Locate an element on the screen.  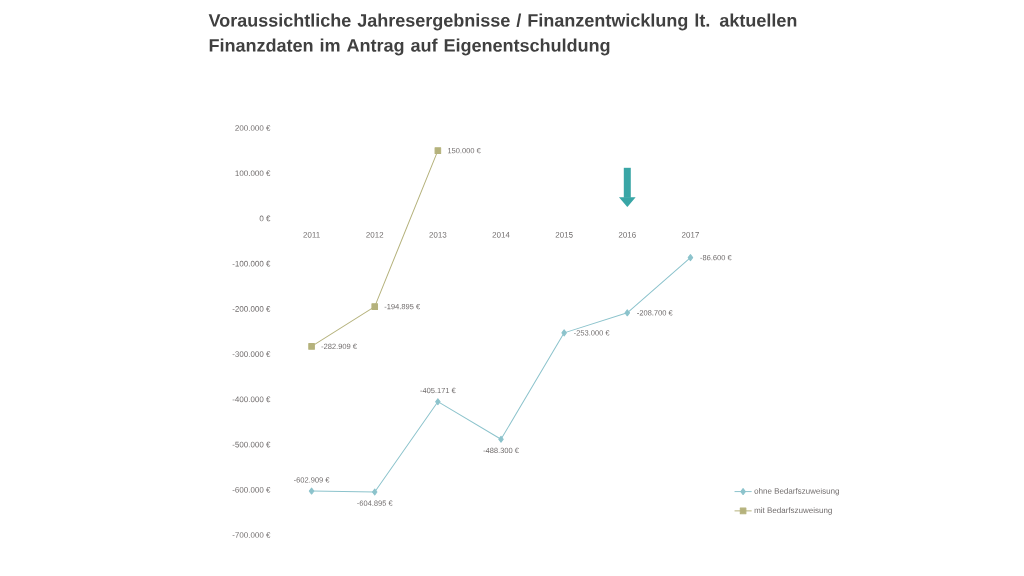
x-tick-label: 2011 is located at coordinates (311, 234).